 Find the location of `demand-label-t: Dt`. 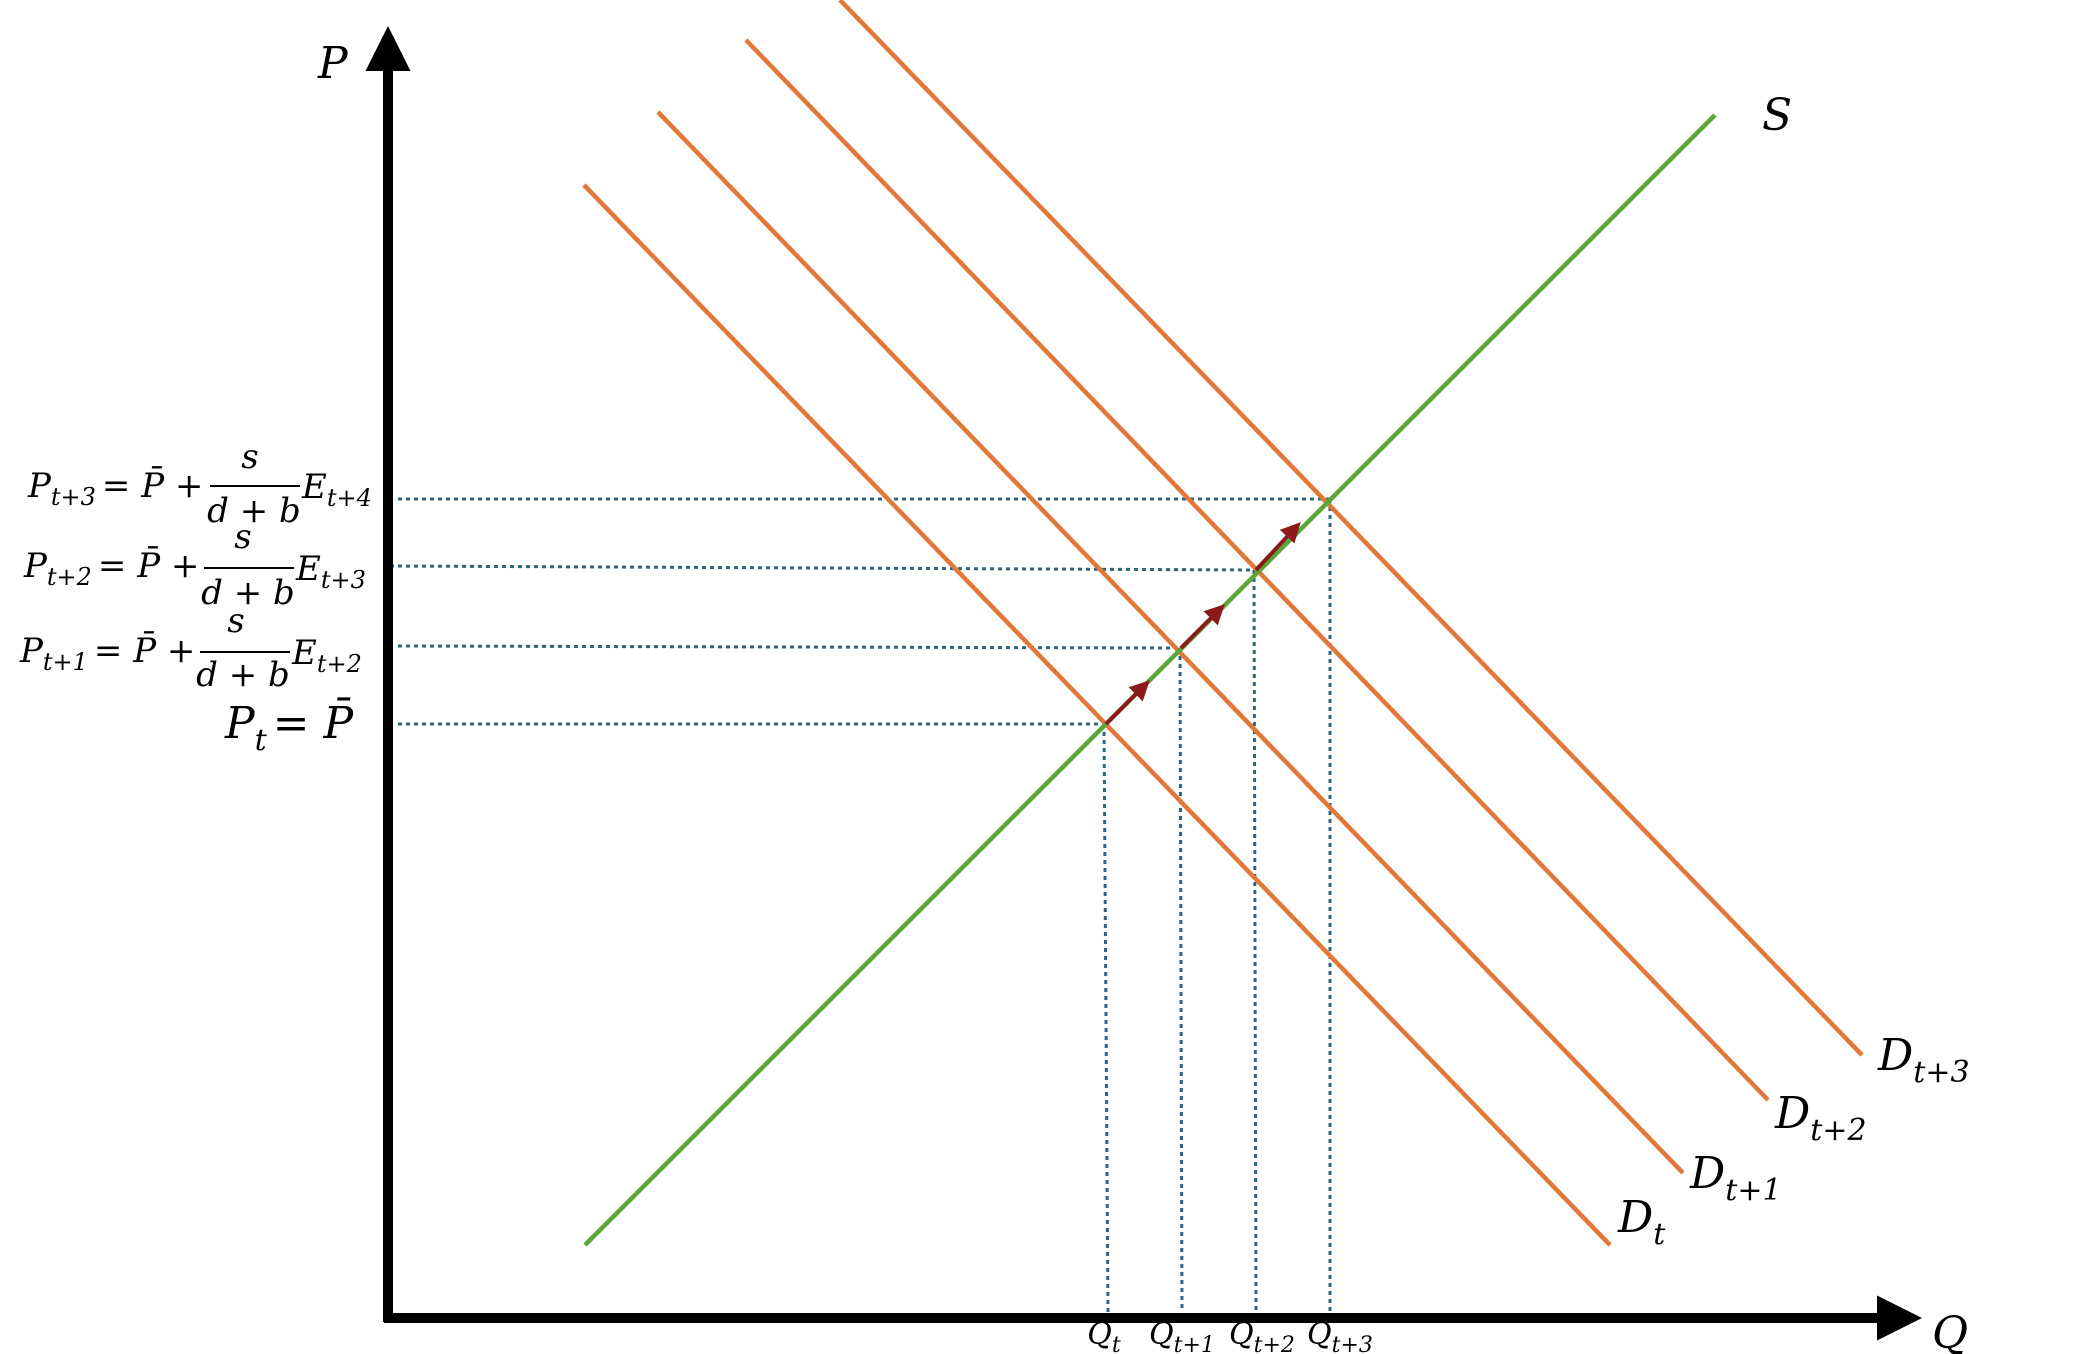

demand-label-t: Dt is located at coordinates (1641, 1222).